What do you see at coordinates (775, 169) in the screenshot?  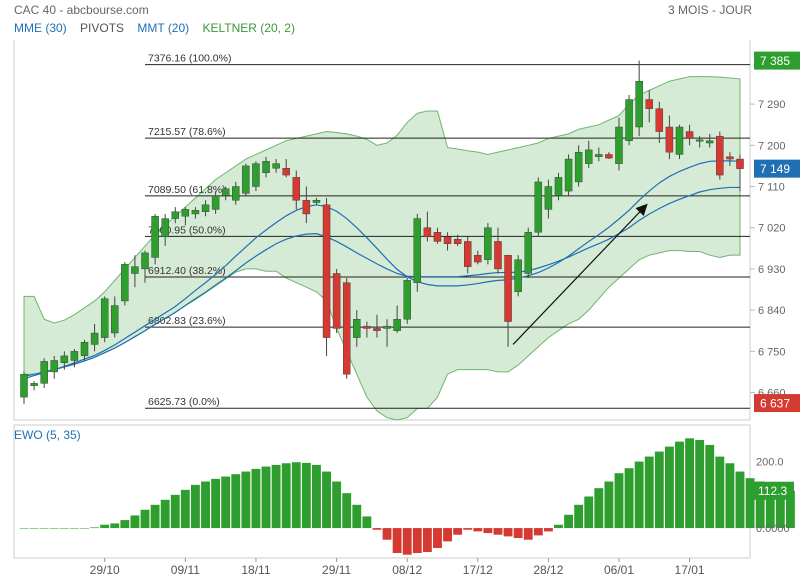 I see `price-badge-label: 7 149` at bounding box center [775, 169].